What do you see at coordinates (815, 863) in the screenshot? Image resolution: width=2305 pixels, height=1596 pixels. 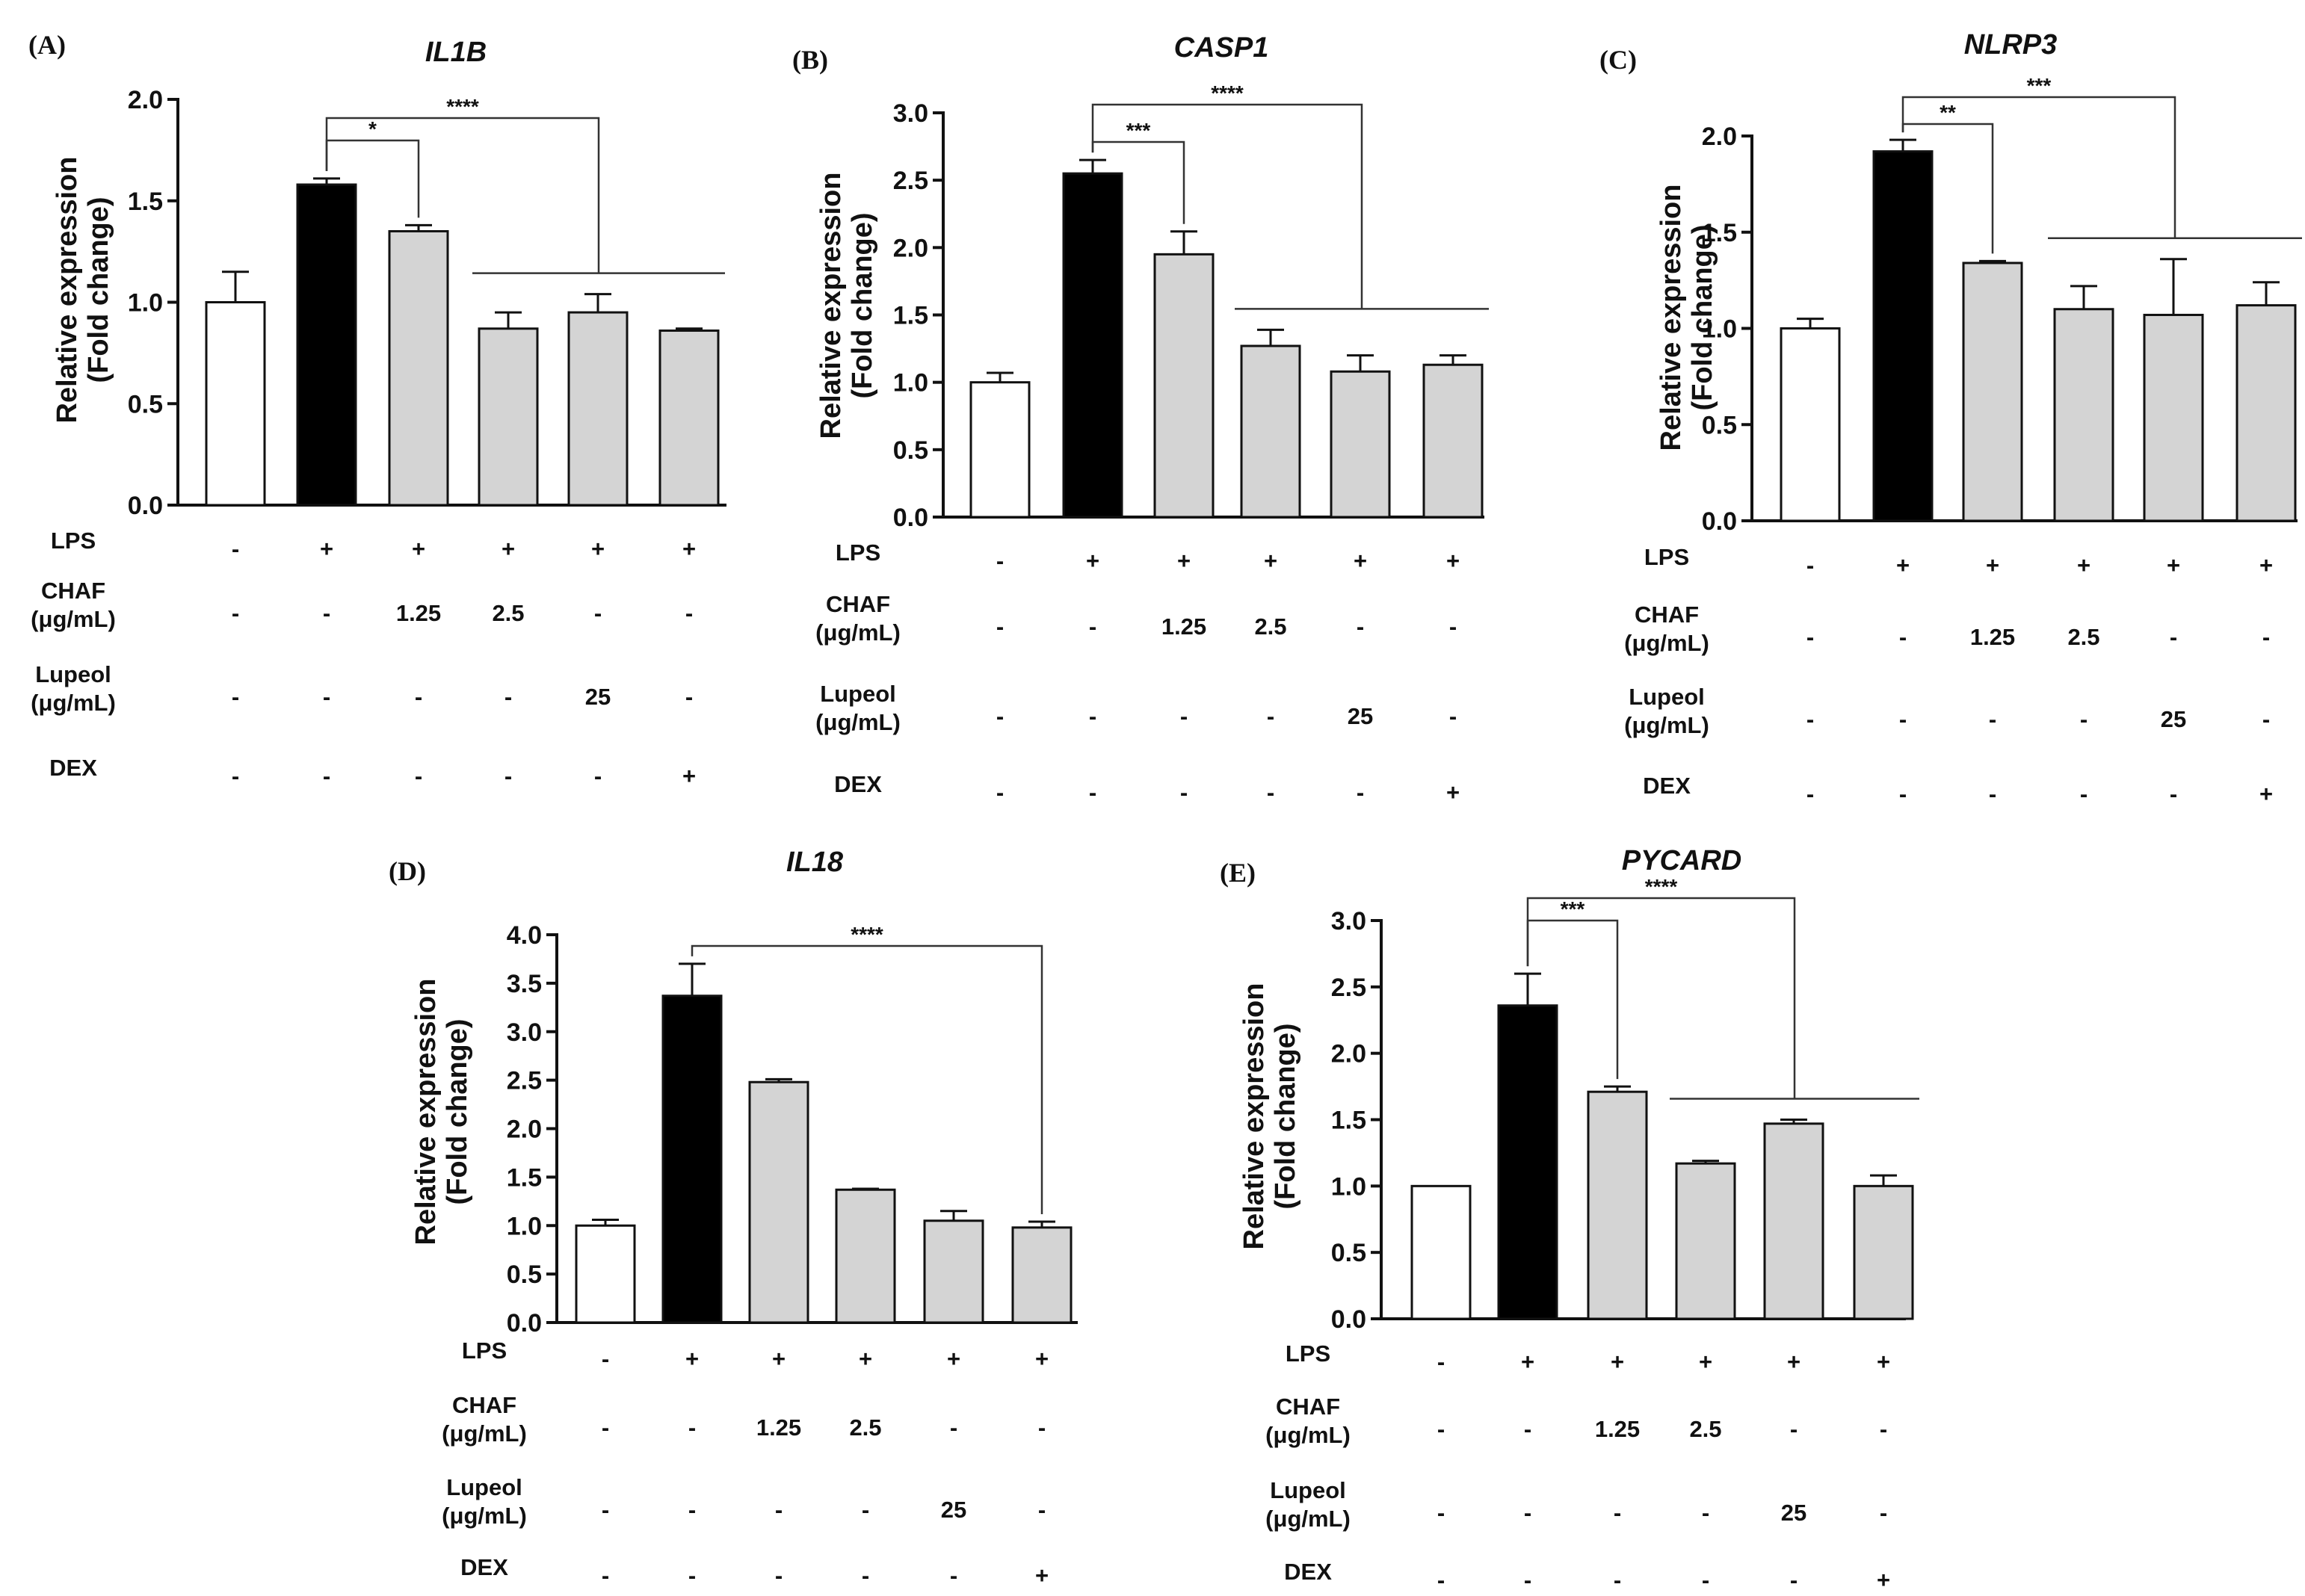 I see `chart-title: IL18` at bounding box center [815, 863].